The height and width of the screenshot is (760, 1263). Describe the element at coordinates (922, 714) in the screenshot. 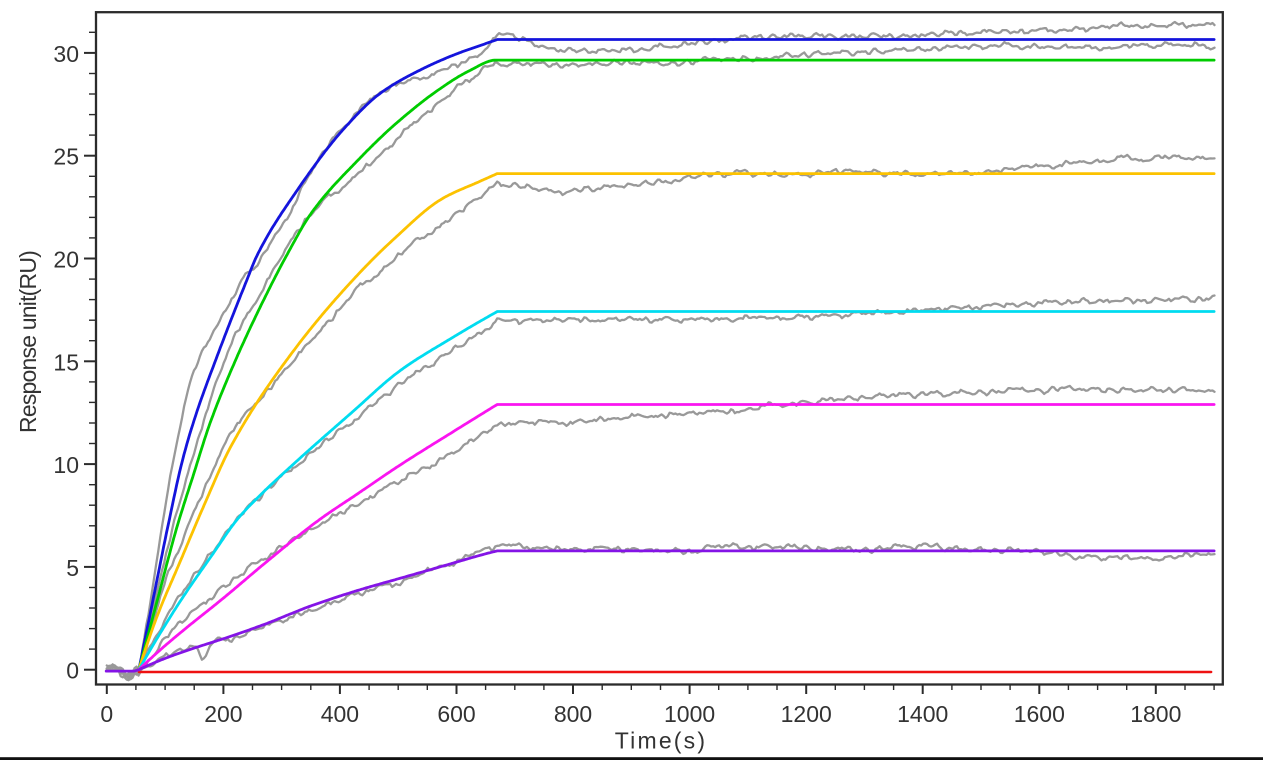

I see `svg-text: 1400` at that location.